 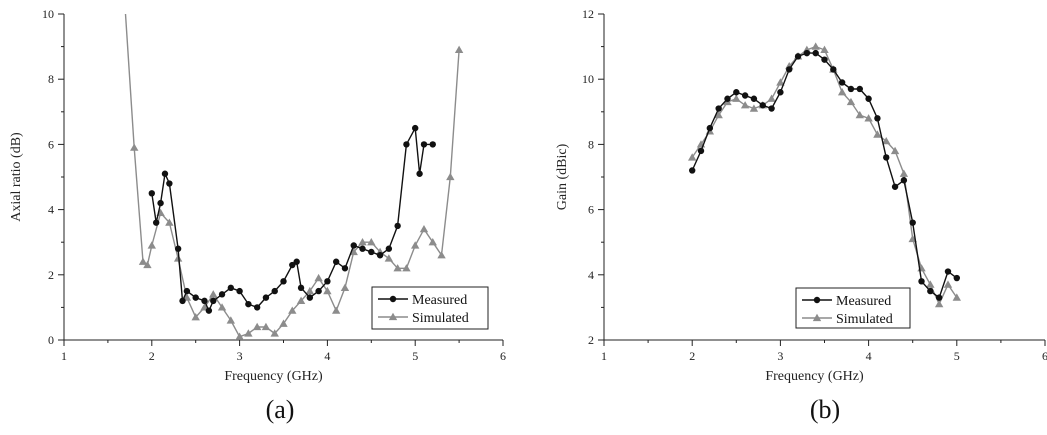 What do you see at coordinates (863, 301) in the screenshot?
I see `legend-entry-label: Measured` at bounding box center [863, 301].